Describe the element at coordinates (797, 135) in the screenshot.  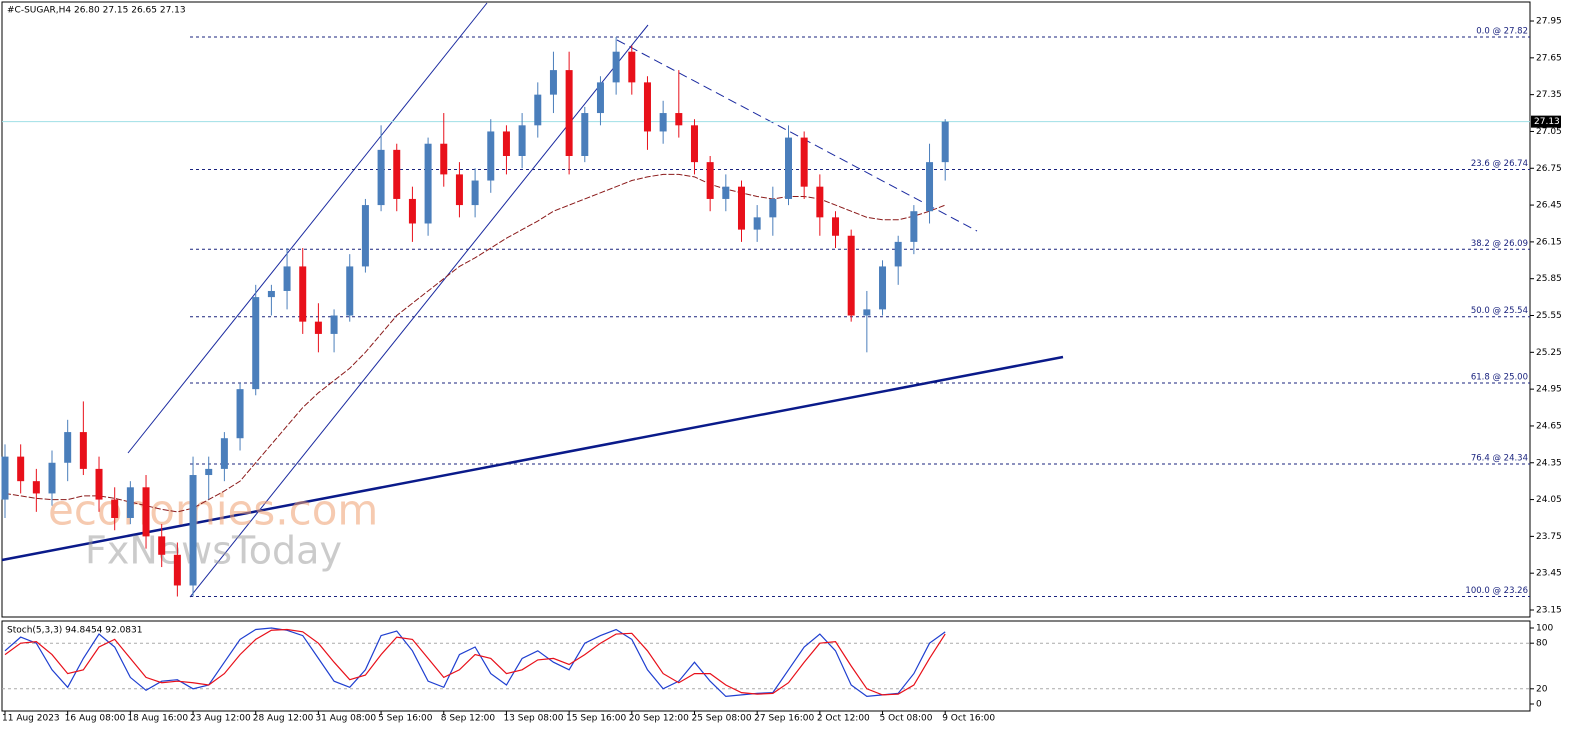
I see `resistance-line` at that location.